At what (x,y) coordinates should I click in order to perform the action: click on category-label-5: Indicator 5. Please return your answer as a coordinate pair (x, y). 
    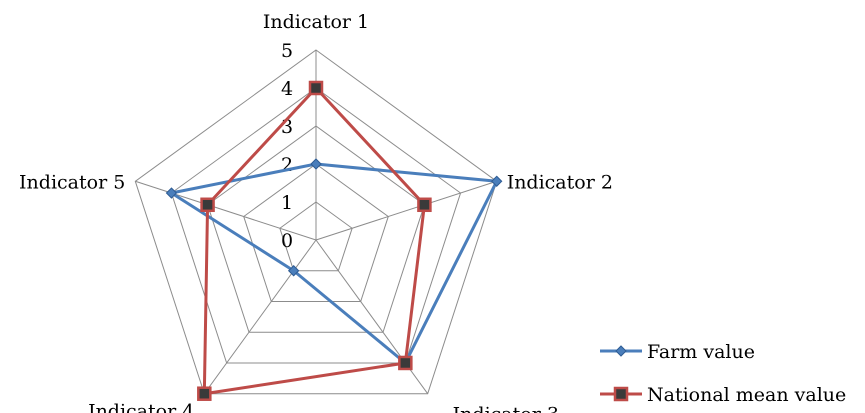
    Looking at the image, I should click on (72, 182).